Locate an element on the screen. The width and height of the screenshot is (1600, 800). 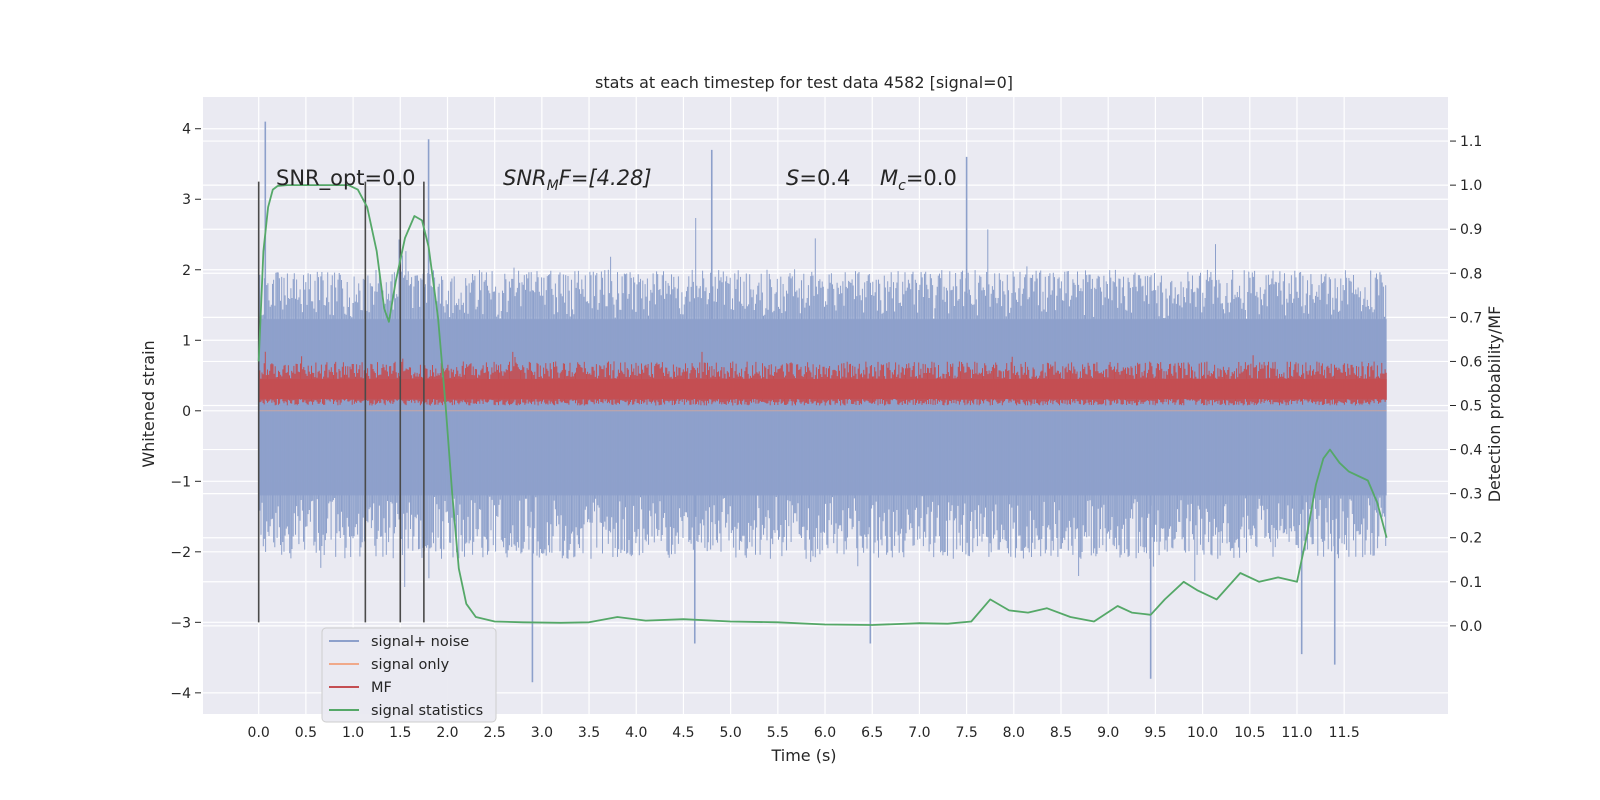
vertical-markers is located at coordinates (341, 402).